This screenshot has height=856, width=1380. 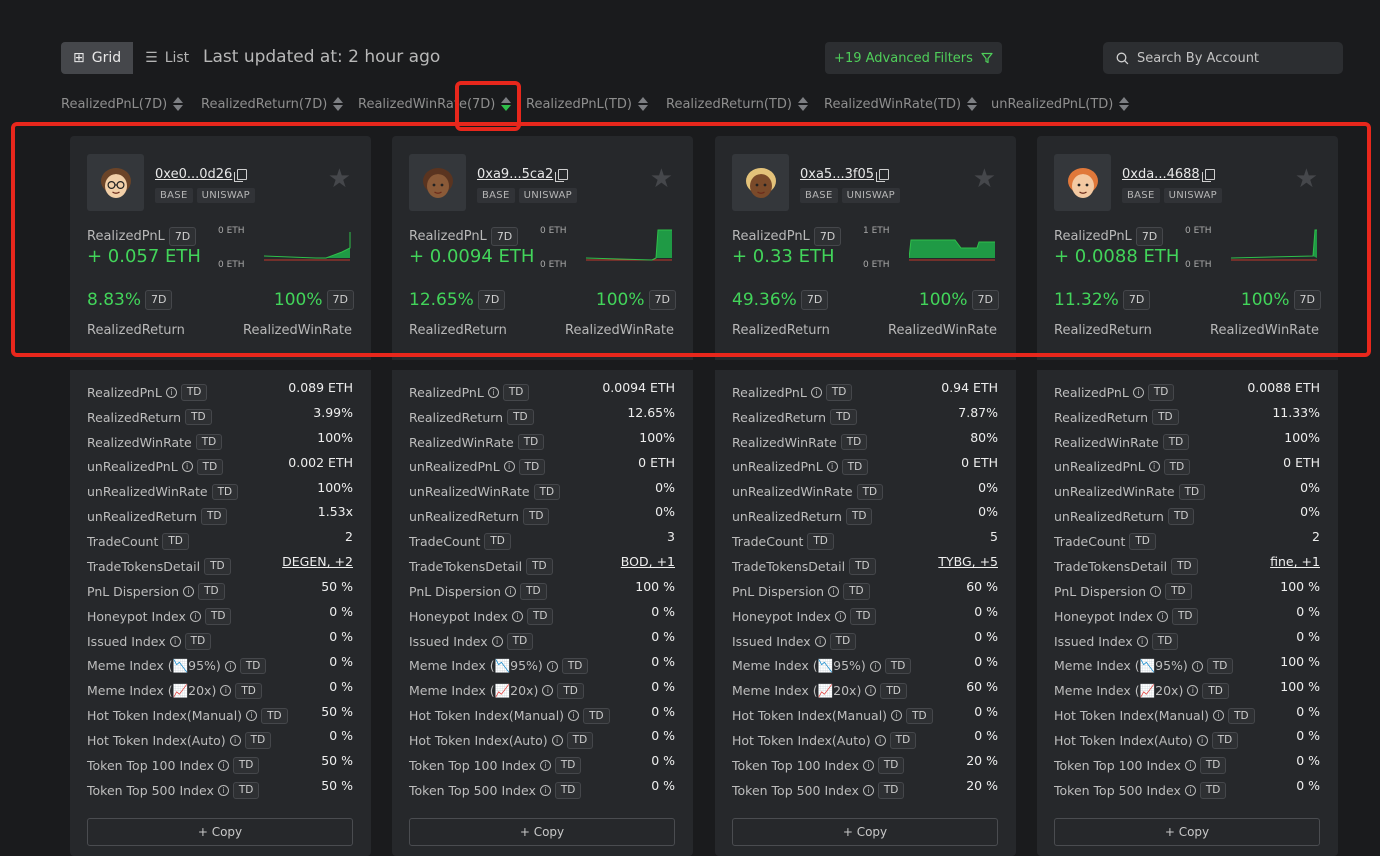 I want to click on stat-value: TYBG, +5, so click(x=968, y=562).